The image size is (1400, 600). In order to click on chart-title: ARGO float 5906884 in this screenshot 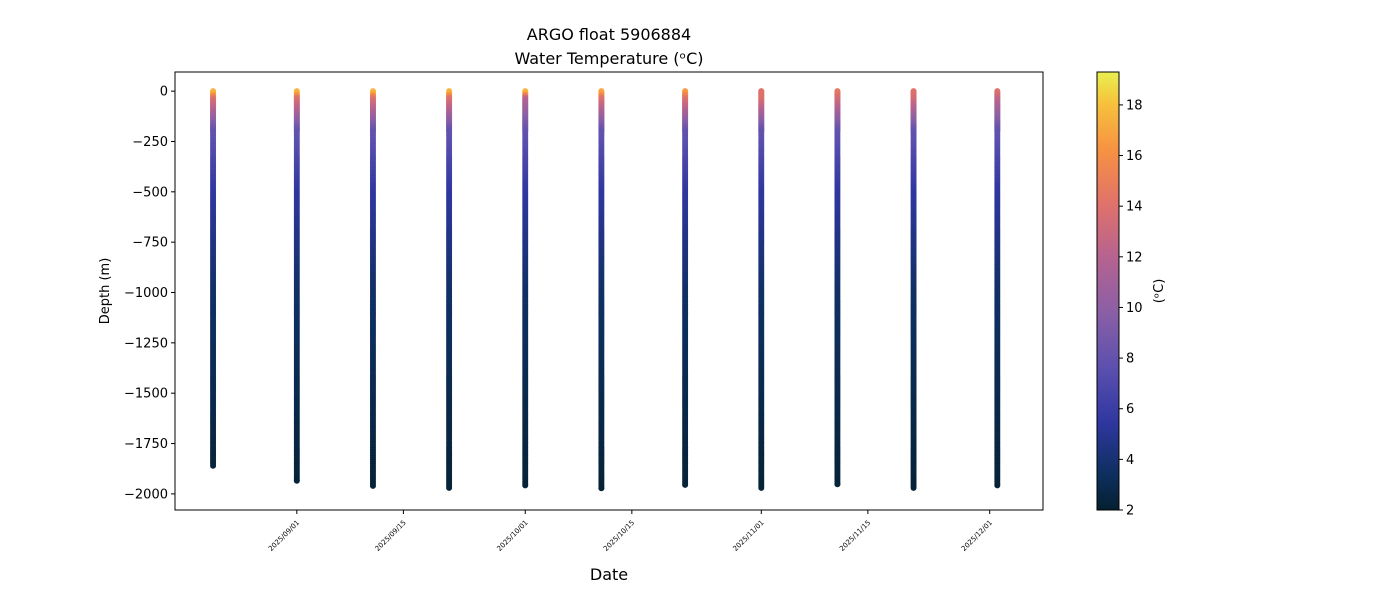, I will do `click(609, 34)`.